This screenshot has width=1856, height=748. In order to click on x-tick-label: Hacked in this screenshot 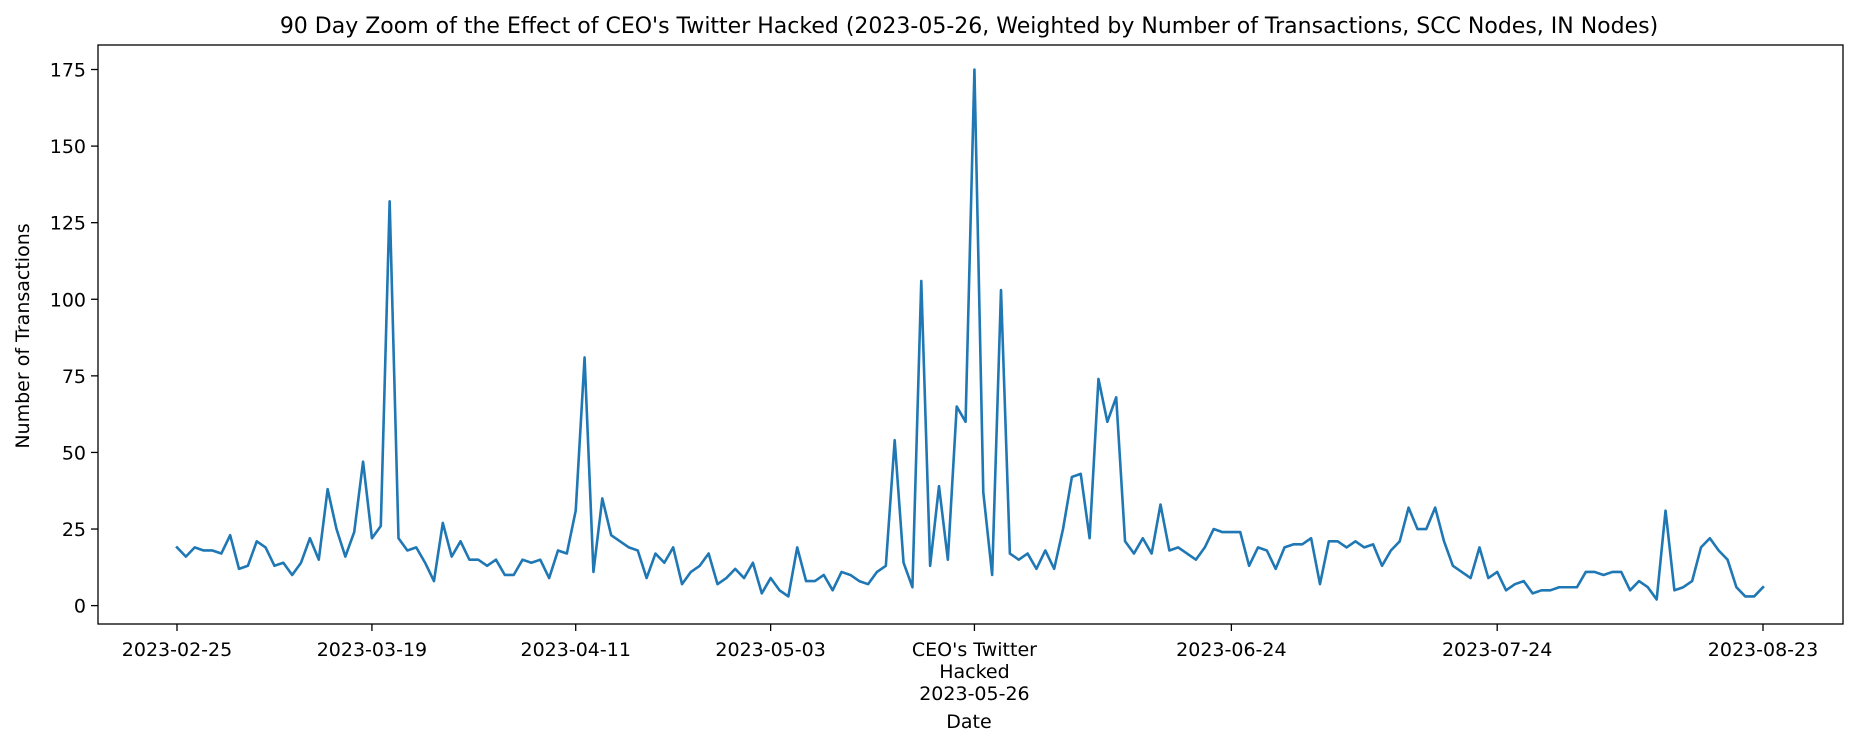, I will do `click(974, 672)`.